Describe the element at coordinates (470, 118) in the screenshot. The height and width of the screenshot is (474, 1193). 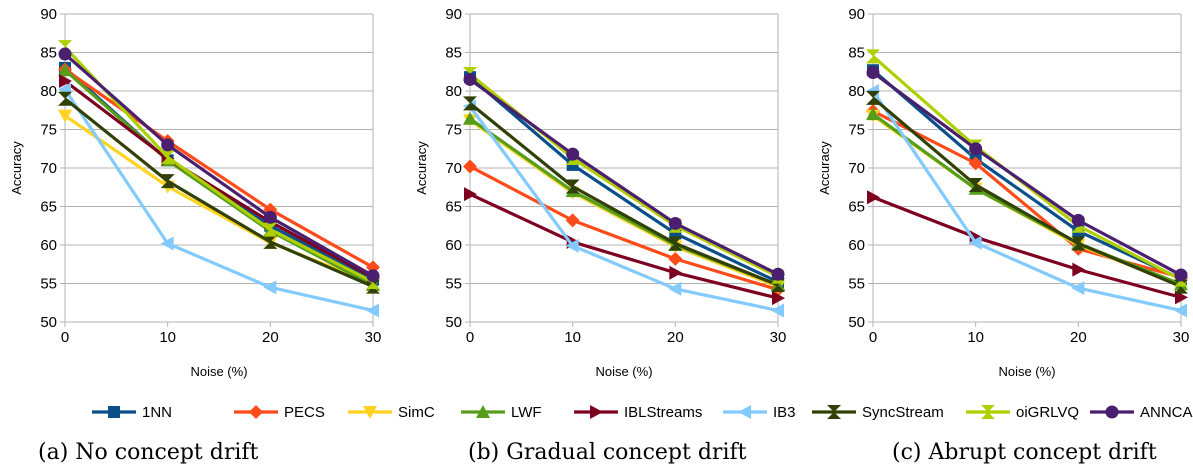
I see `data-point-lwf` at that location.